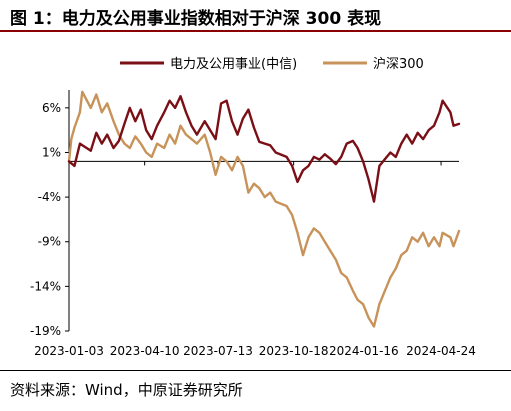 Image resolution: width=511 pixels, height=411 pixels. What do you see at coordinates (51, 152) in the screenshot?
I see `y-tick-label: 1%` at bounding box center [51, 152].